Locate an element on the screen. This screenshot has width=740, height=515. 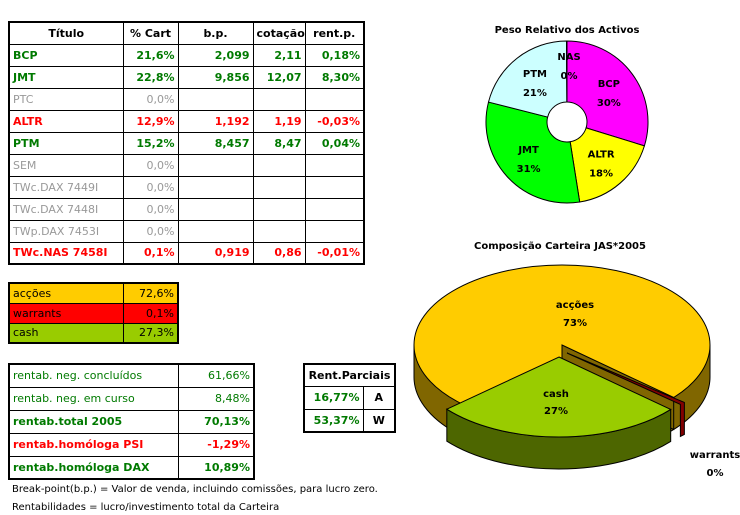
table-cell: 0,18% is located at coordinates (334, 55).